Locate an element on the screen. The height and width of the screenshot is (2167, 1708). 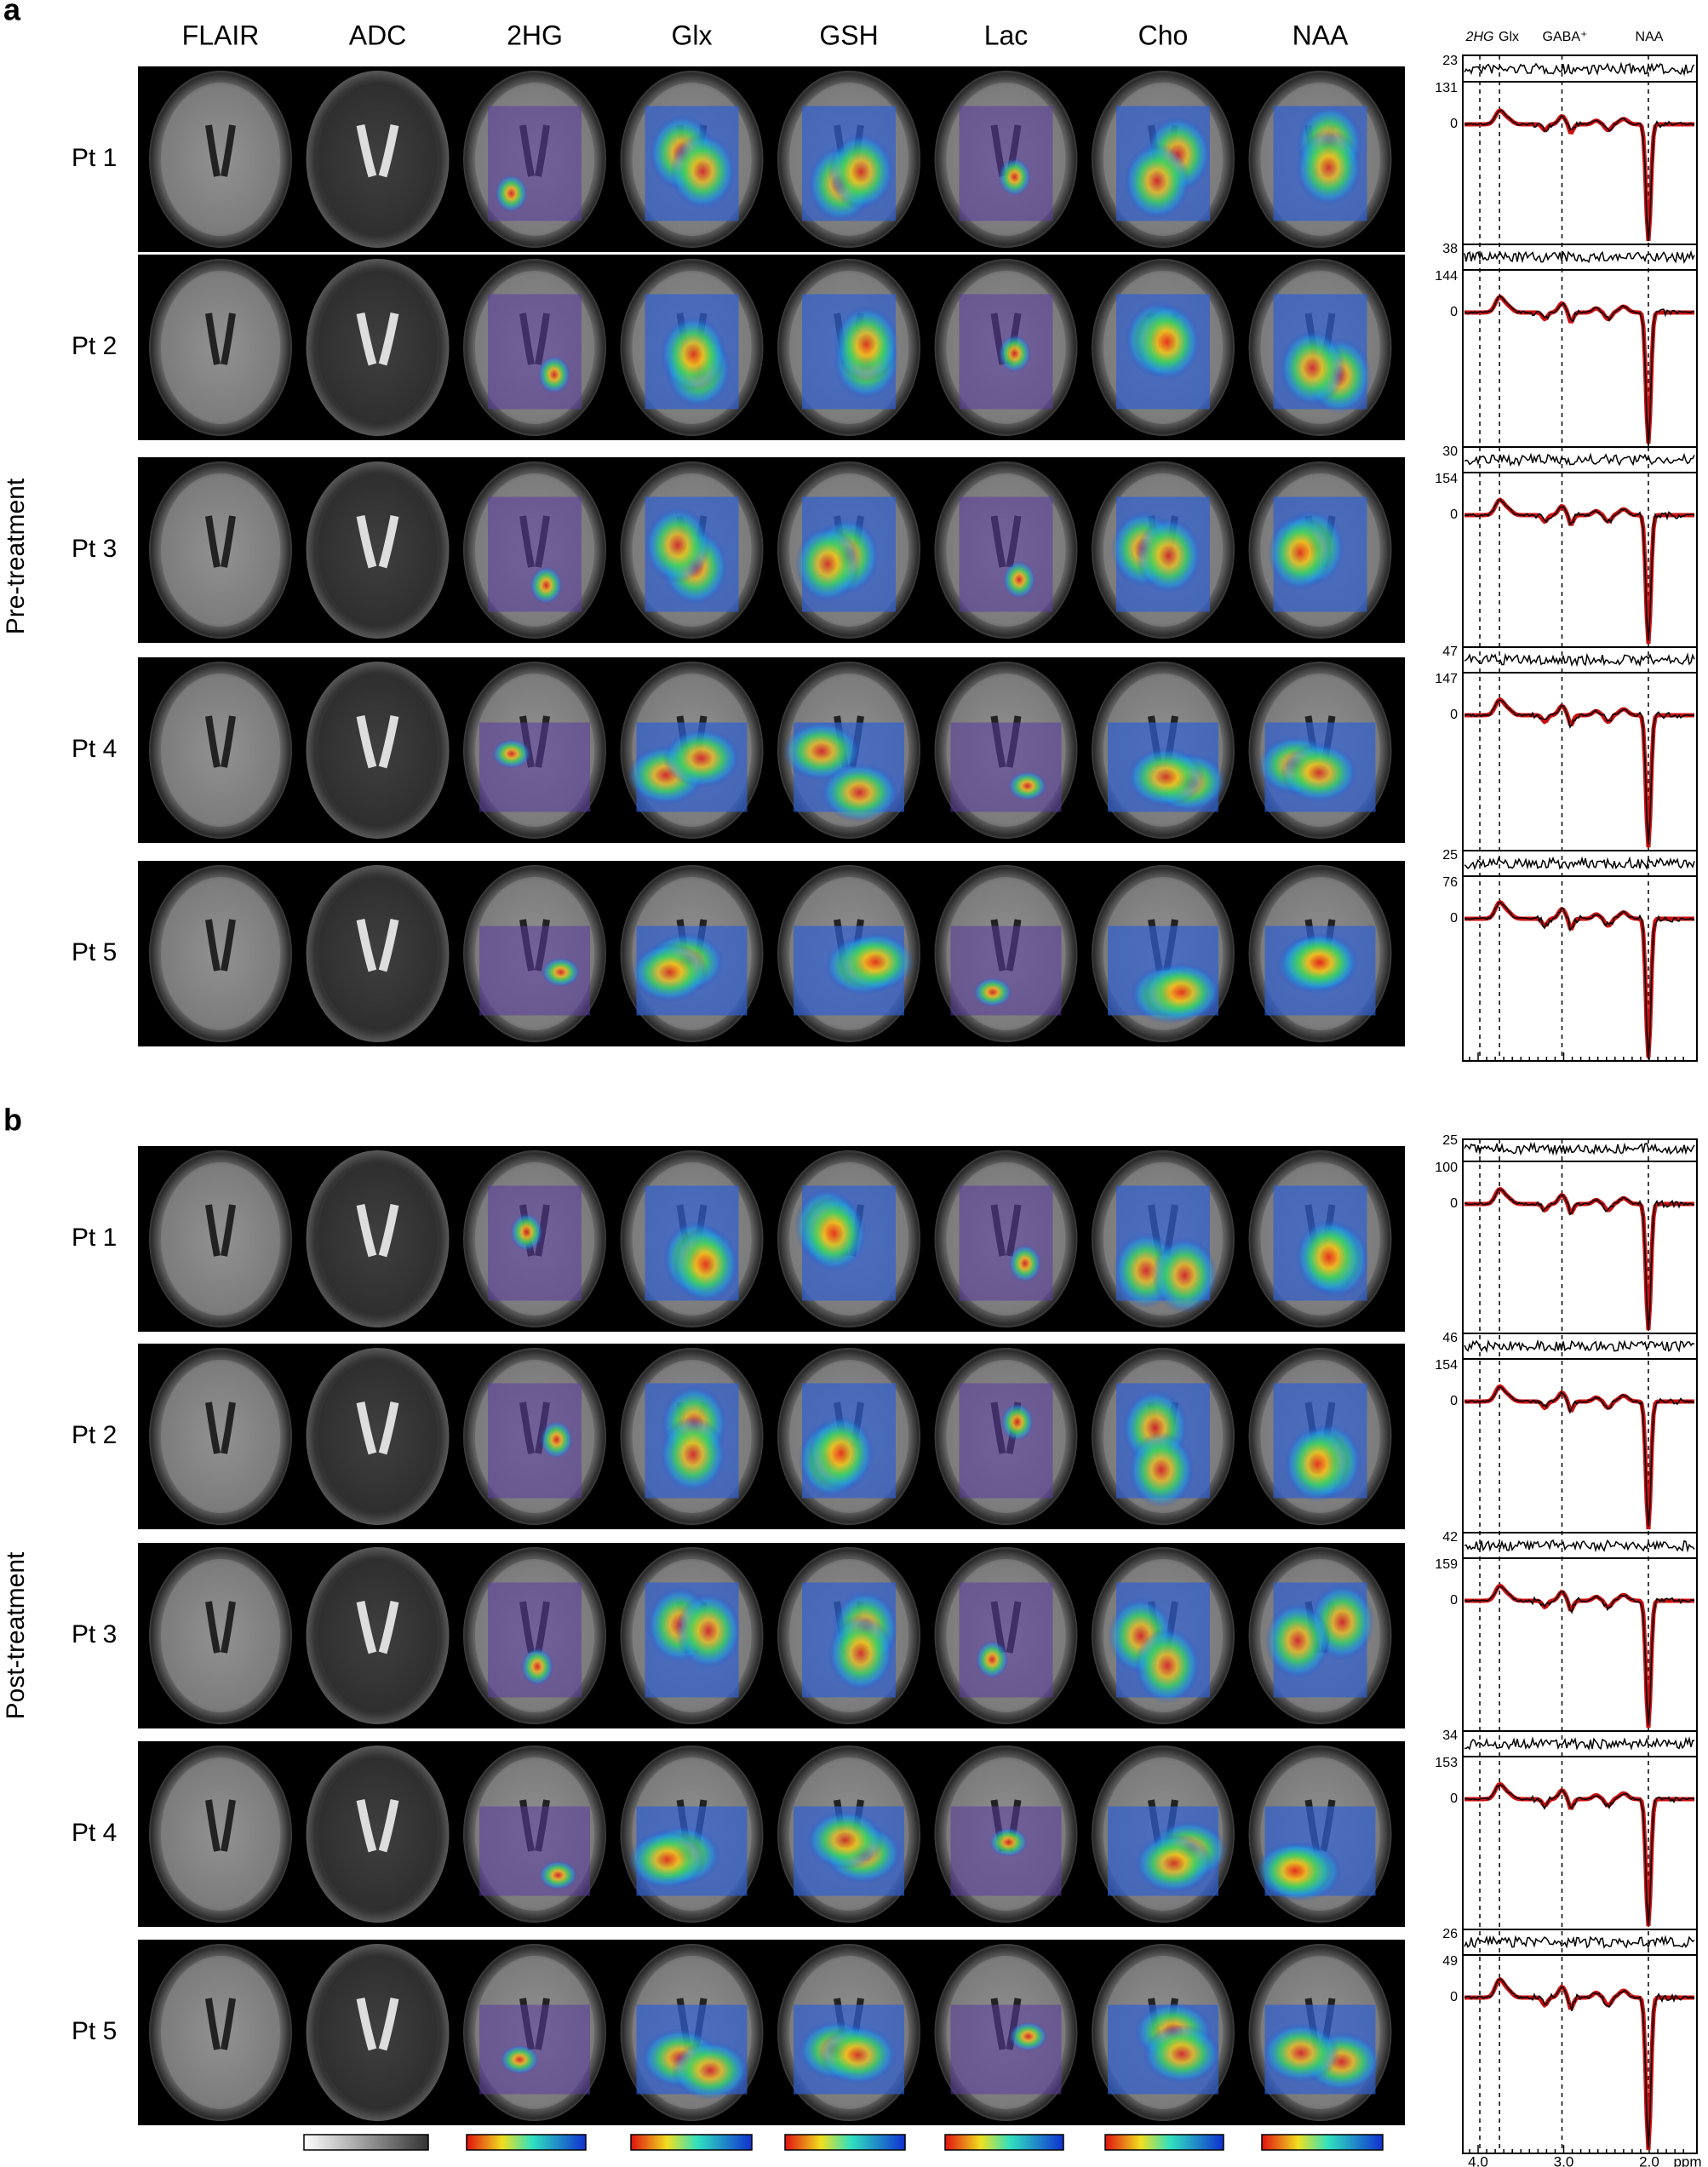
residual-max: 42 is located at coordinates (1450, 1537).